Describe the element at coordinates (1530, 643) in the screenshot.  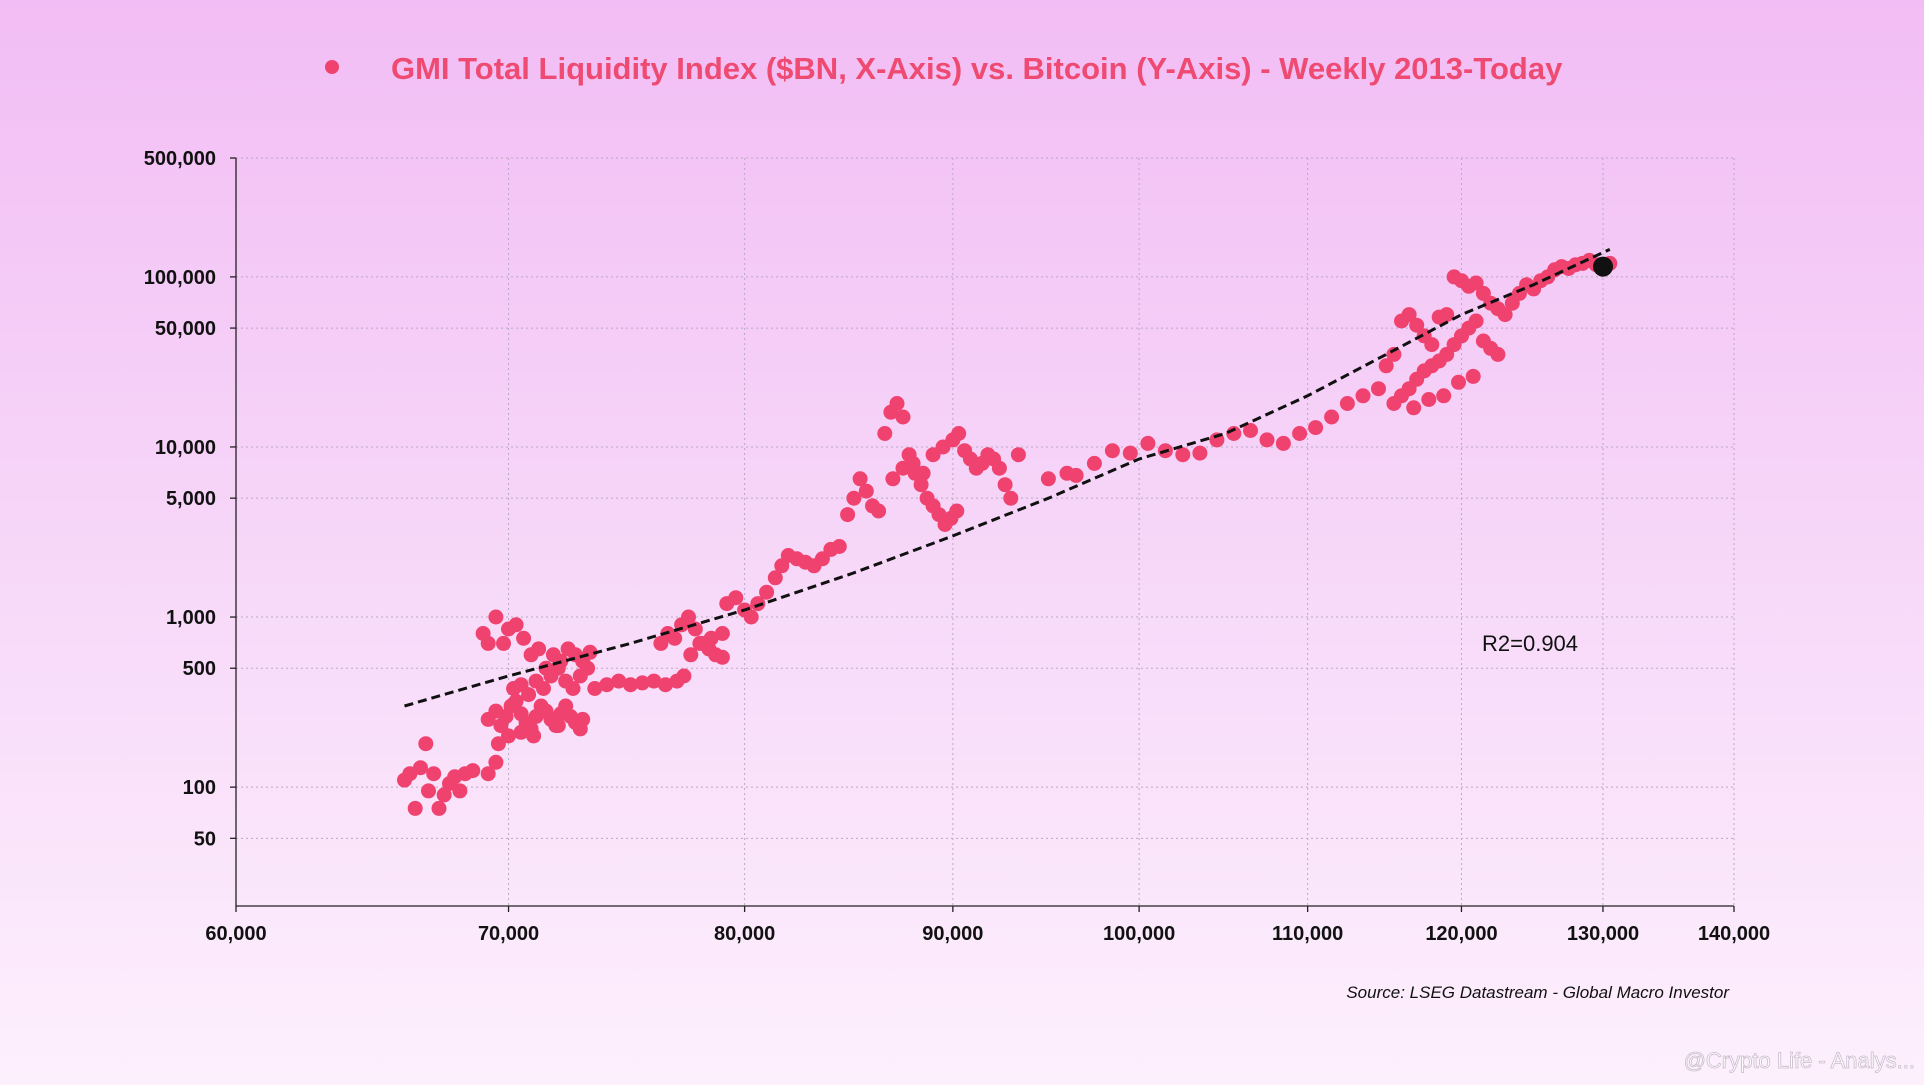
I see `r2-annotation: R2=0.904` at that location.